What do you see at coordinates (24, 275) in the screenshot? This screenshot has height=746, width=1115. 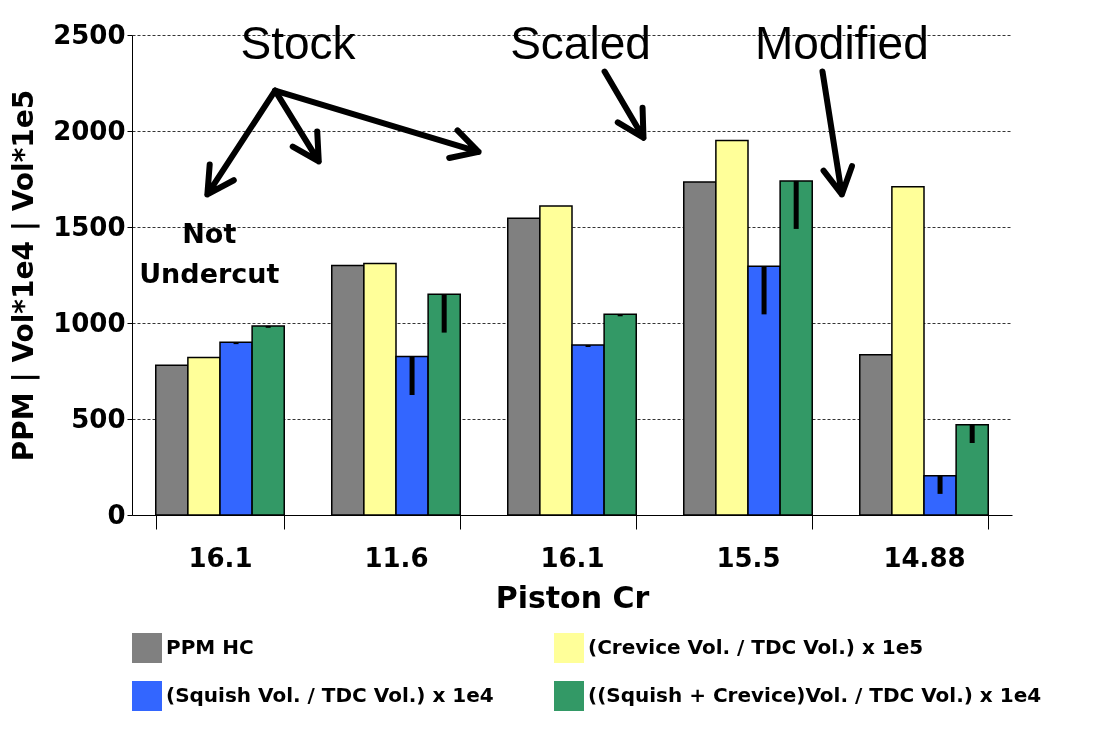 I see `y-axis-title: PPM | Vol*1e4 | Vol*1e5` at bounding box center [24, 275].